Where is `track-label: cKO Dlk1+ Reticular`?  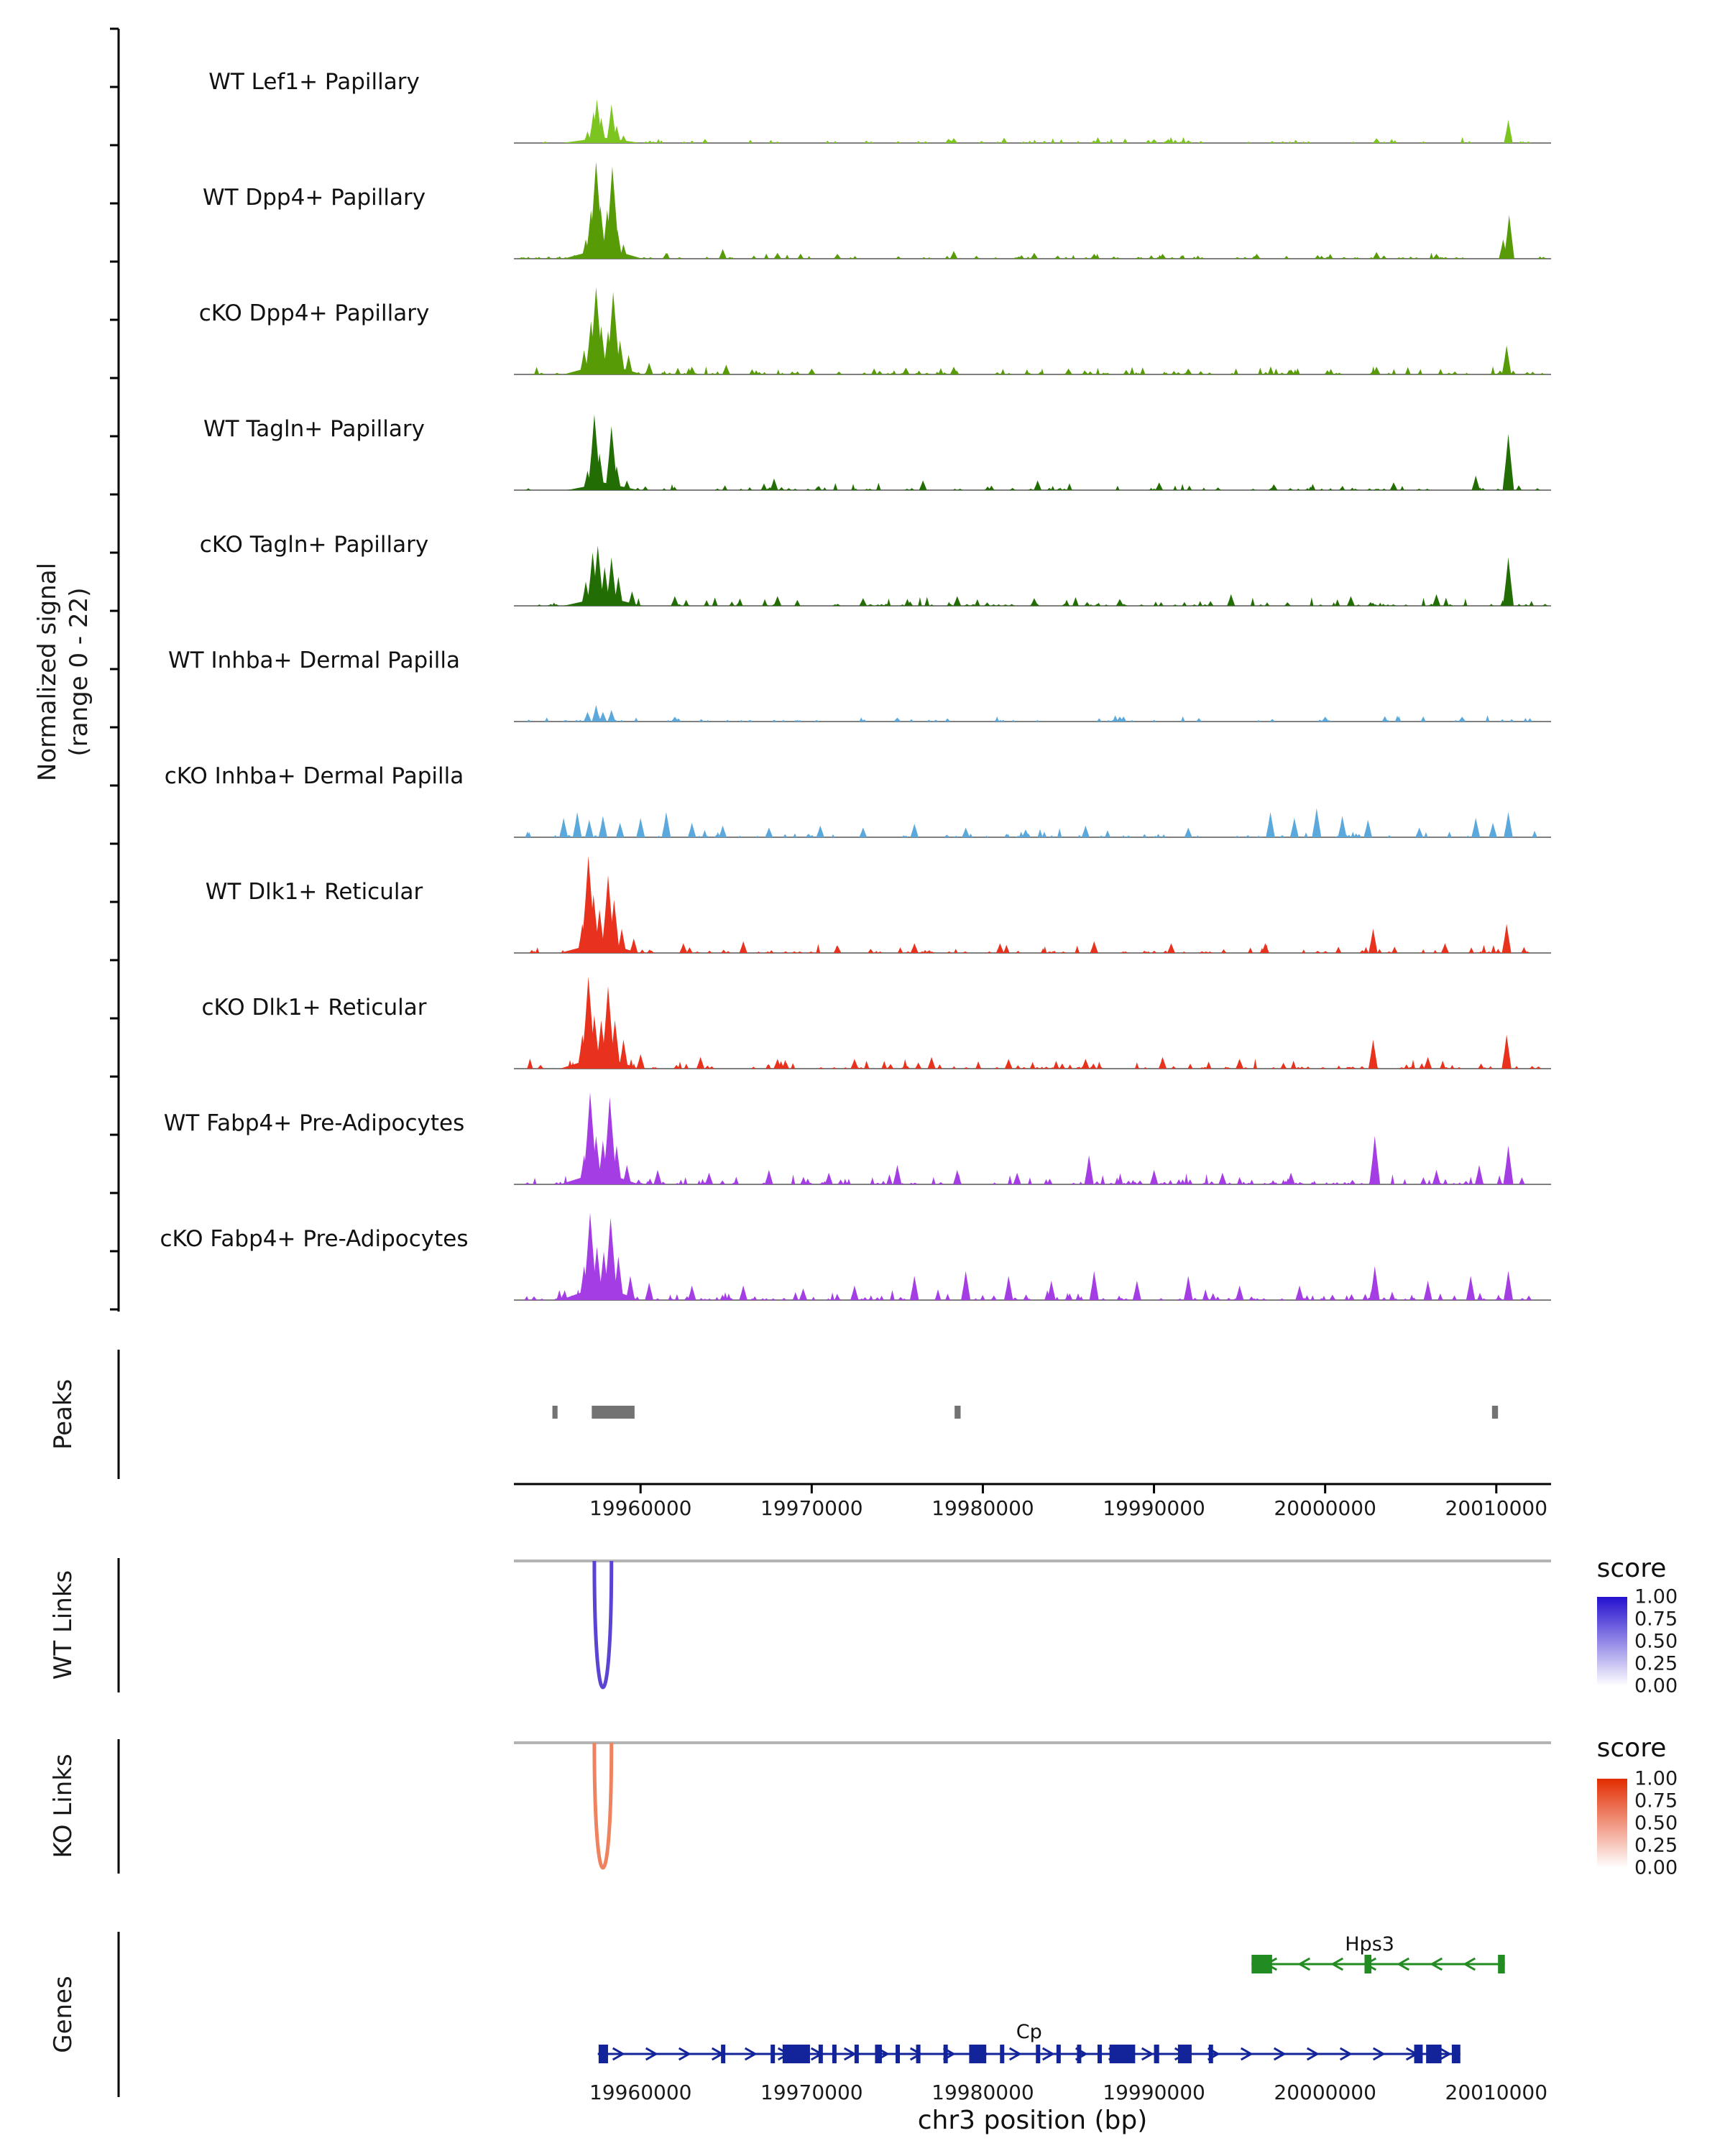
track-label: cKO Dlk1+ Reticular is located at coordinates (314, 1008).